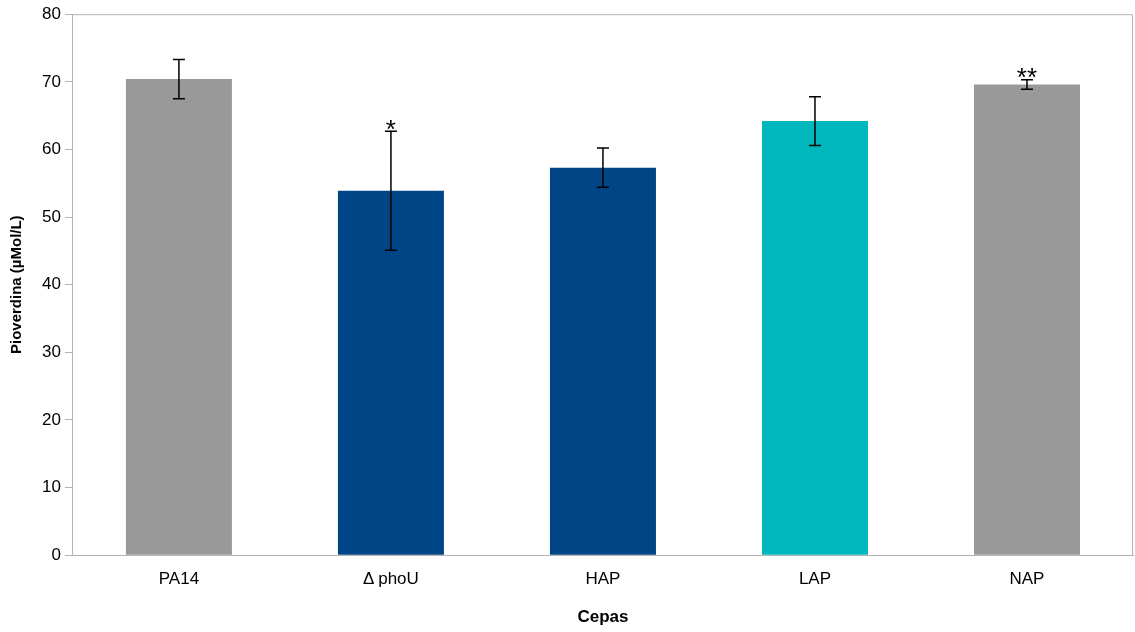 The height and width of the screenshot is (632, 1135). What do you see at coordinates (56, 554) in the screenshot?
I see `y-tick-label: 0` at bounding box center [56, 554].